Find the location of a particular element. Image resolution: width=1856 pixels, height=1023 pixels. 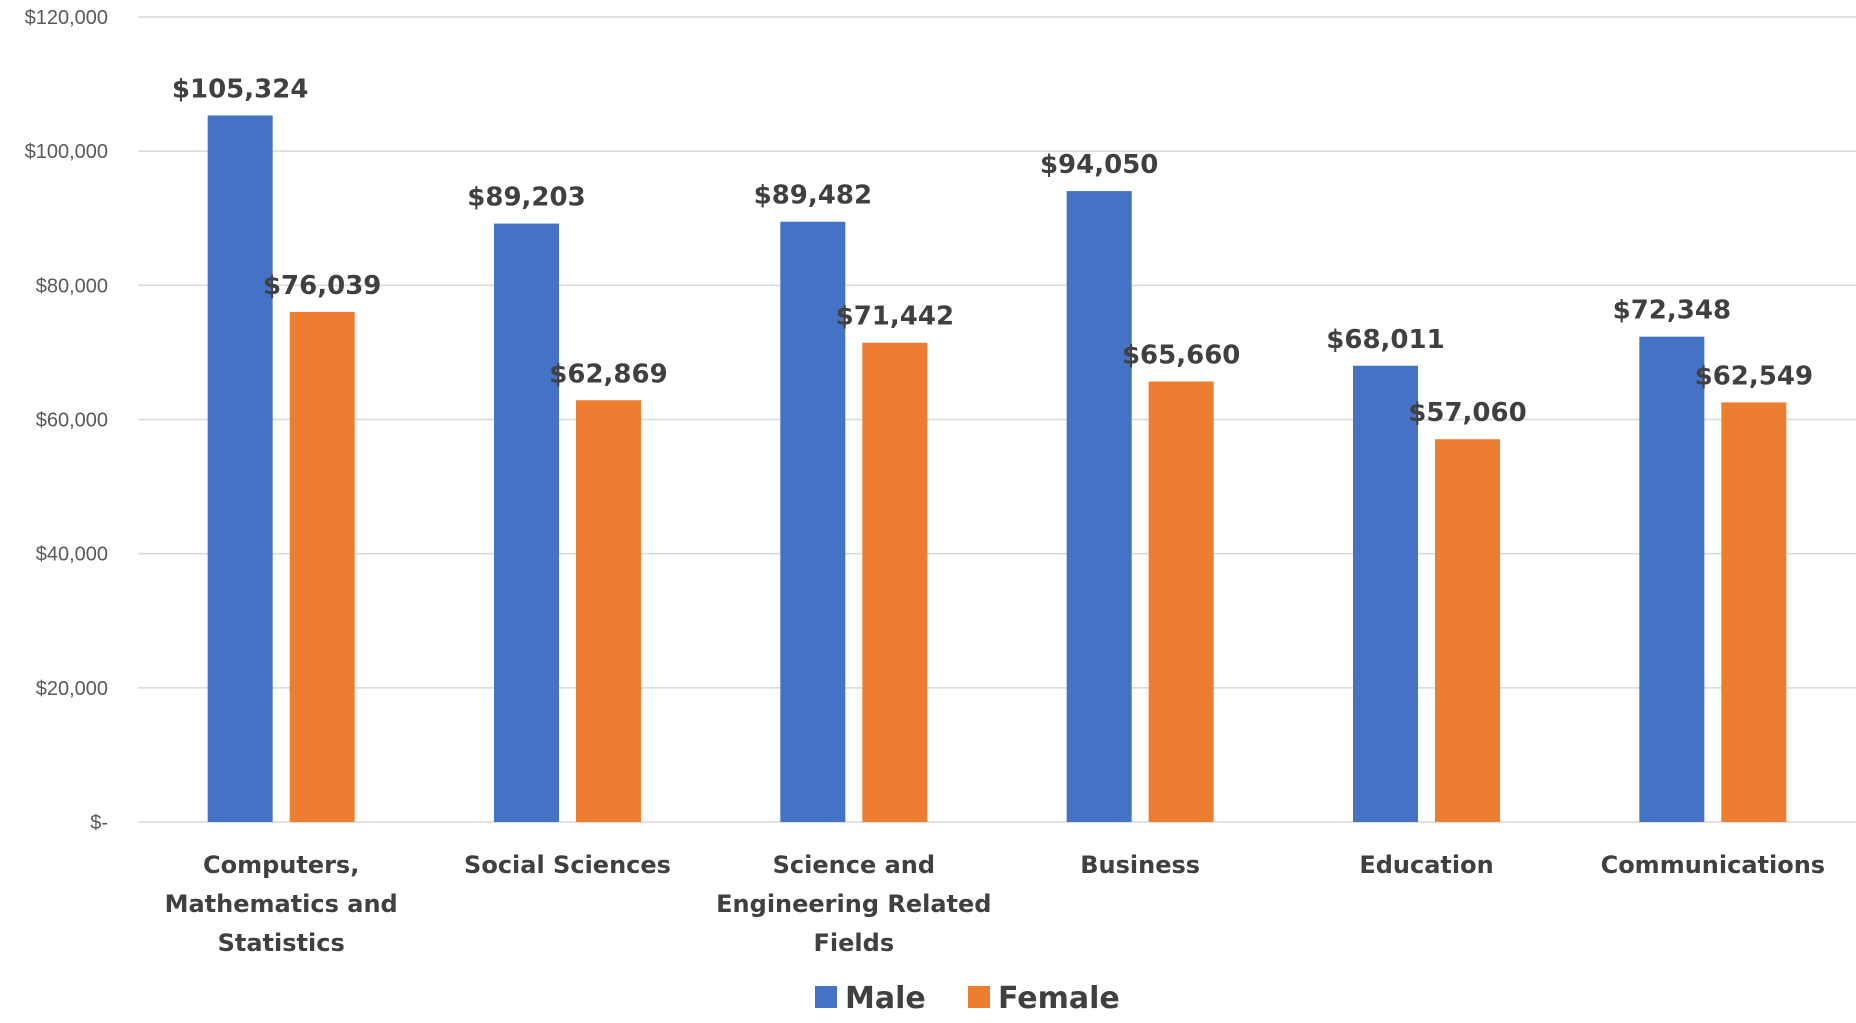

legend-label-male: Male is located at coordinates (885, 998).